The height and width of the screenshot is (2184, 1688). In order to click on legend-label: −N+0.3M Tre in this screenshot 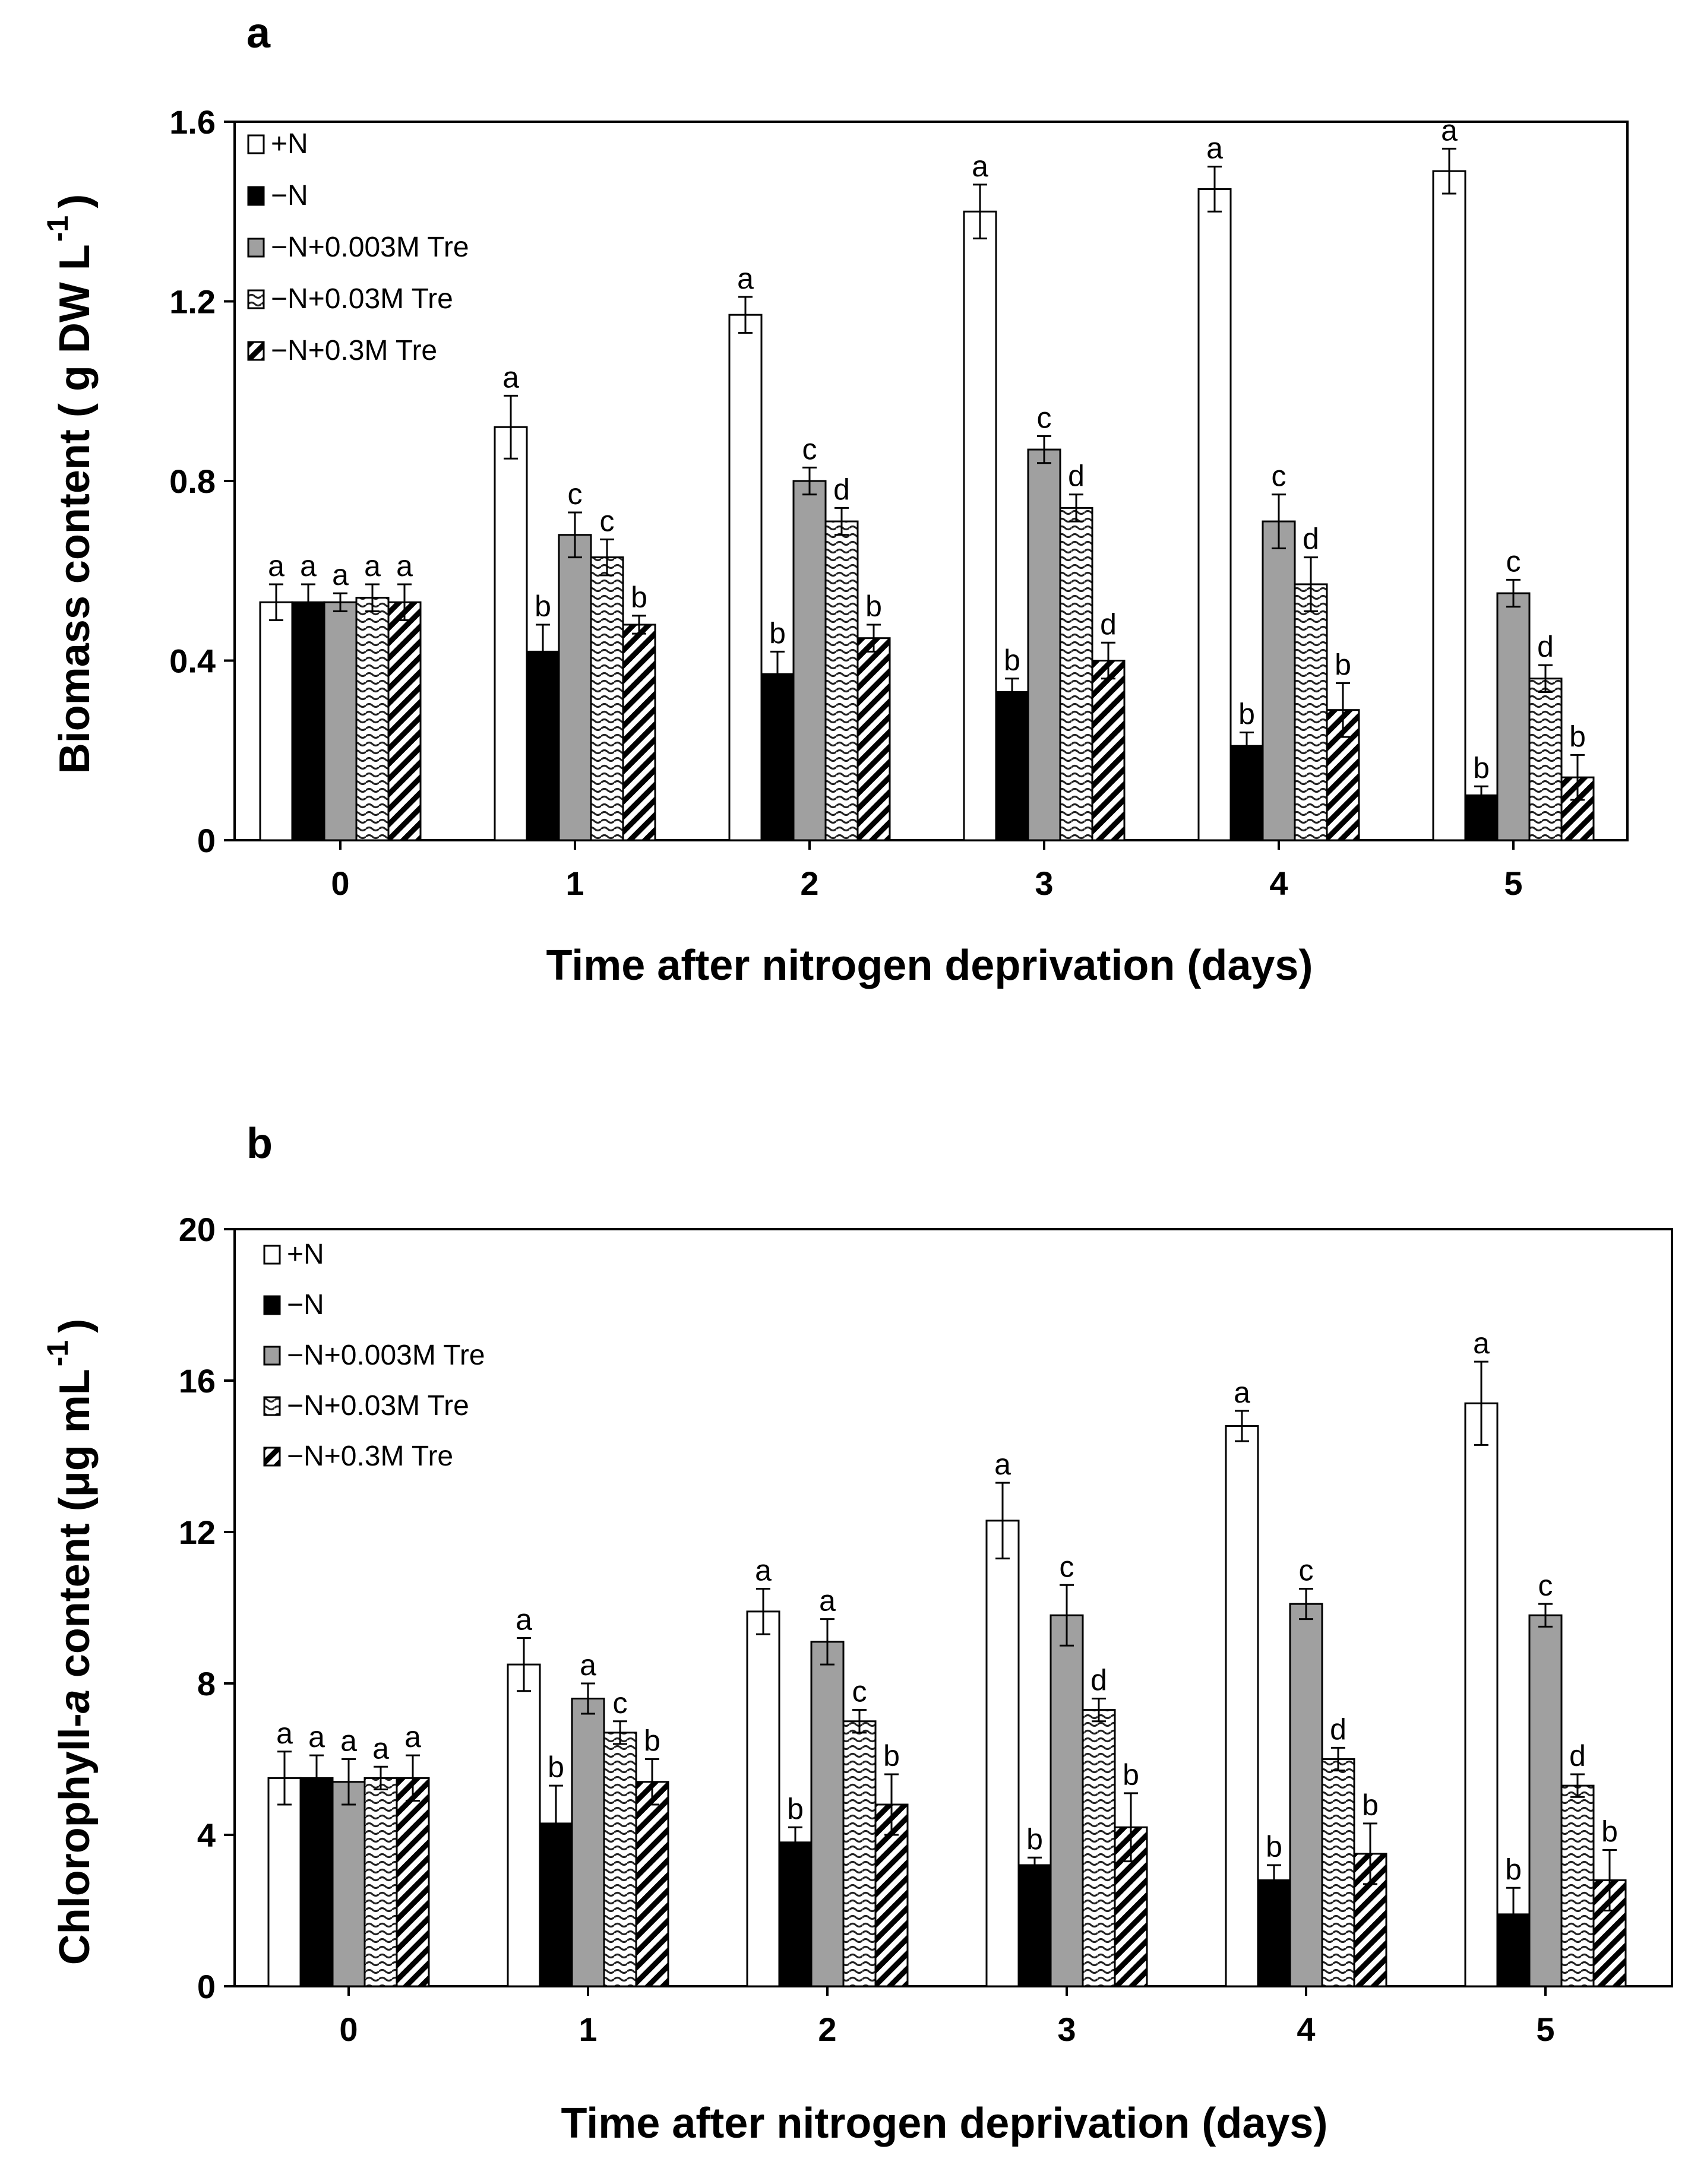, I will do `click(354, 351)`.